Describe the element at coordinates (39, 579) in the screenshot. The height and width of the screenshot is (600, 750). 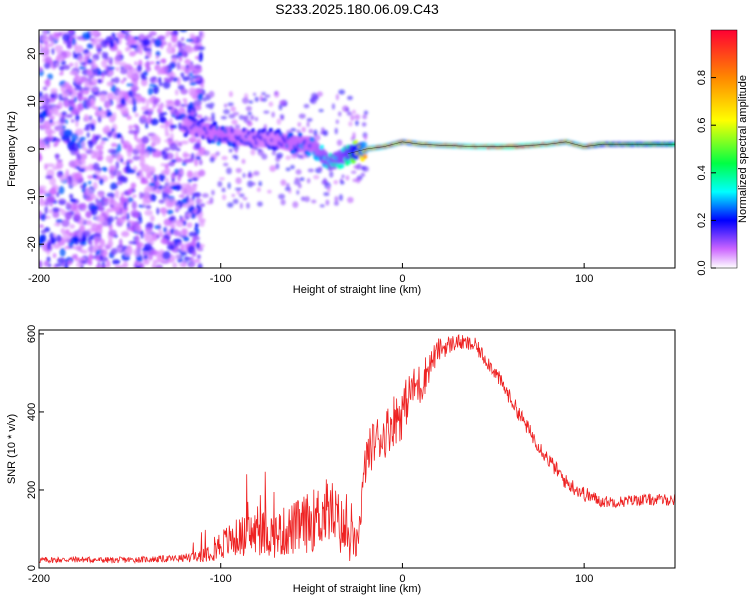
I see `snr-x-tick-label: -200` at that location.